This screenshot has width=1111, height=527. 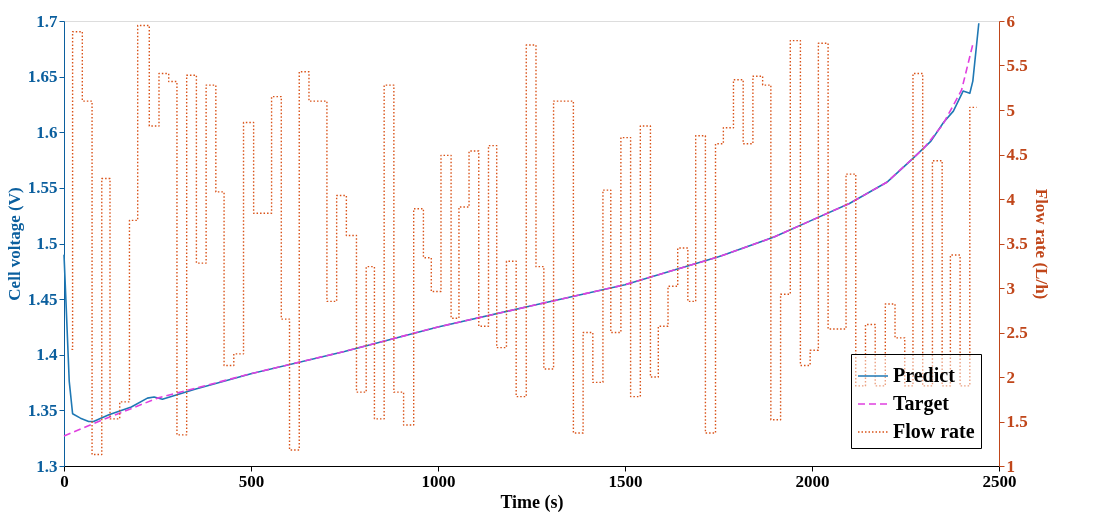 What do you see at coordinates (625, 481) in the screenshot?
I see `x-tick-label: 1500` at bounding box center [625, 481].